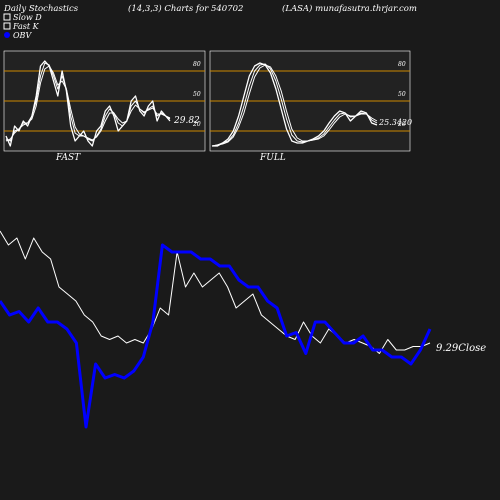 Image resolution: width=500 pixels, height=500 pixels. I want to click on full-panel: 80 50 20 25.3420 FULL, so click(310, 106).